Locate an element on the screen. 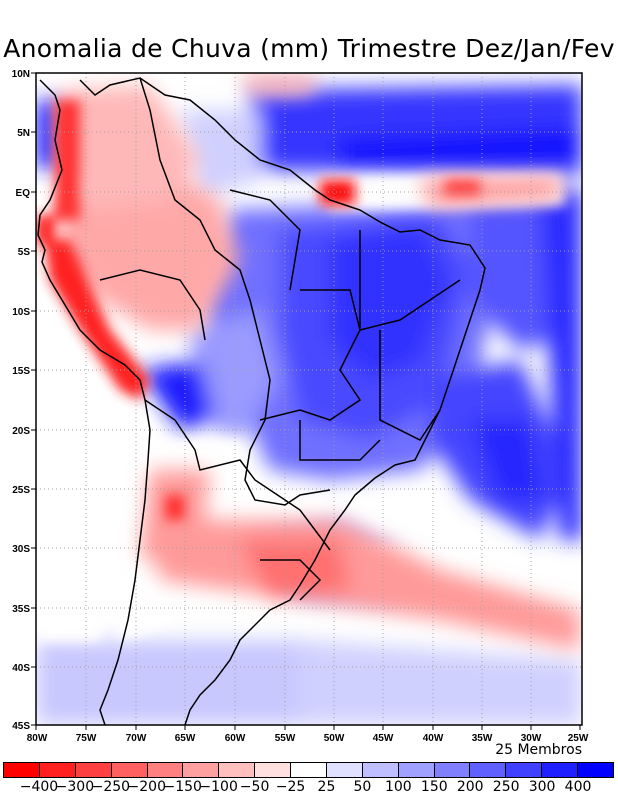  x-tick-label: 50W is located at coordinates (334, 738).